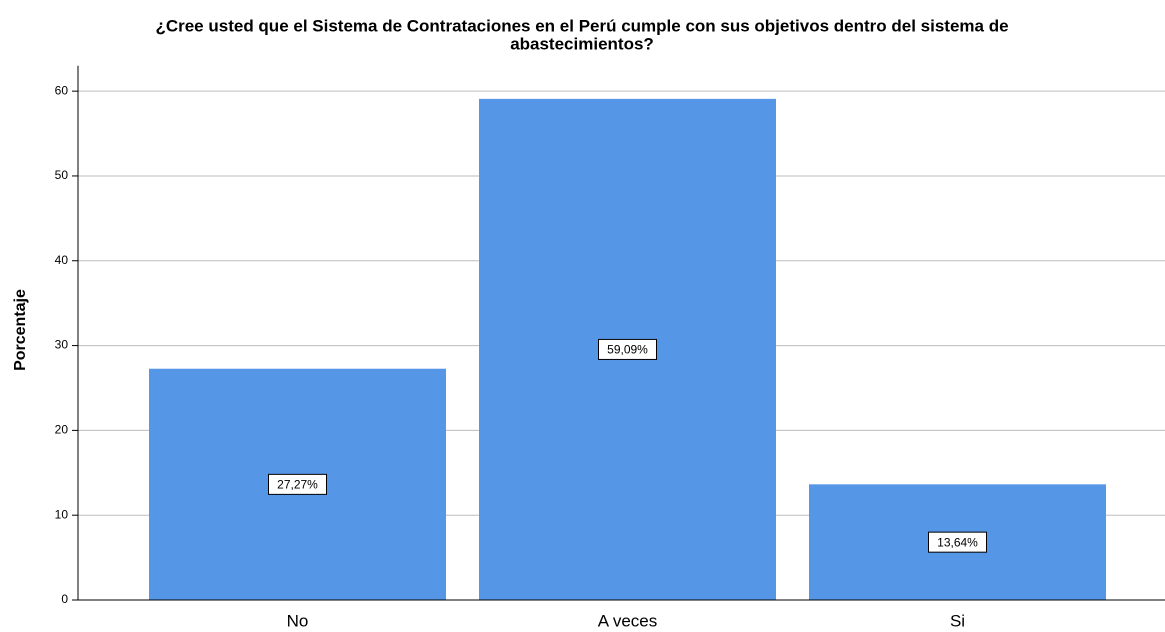 The image size is (1165, 632). What do you see at coordinates (62, 175) in the screenshot?
I see `y-tick-label: 50` at bounding box center [62, 175].